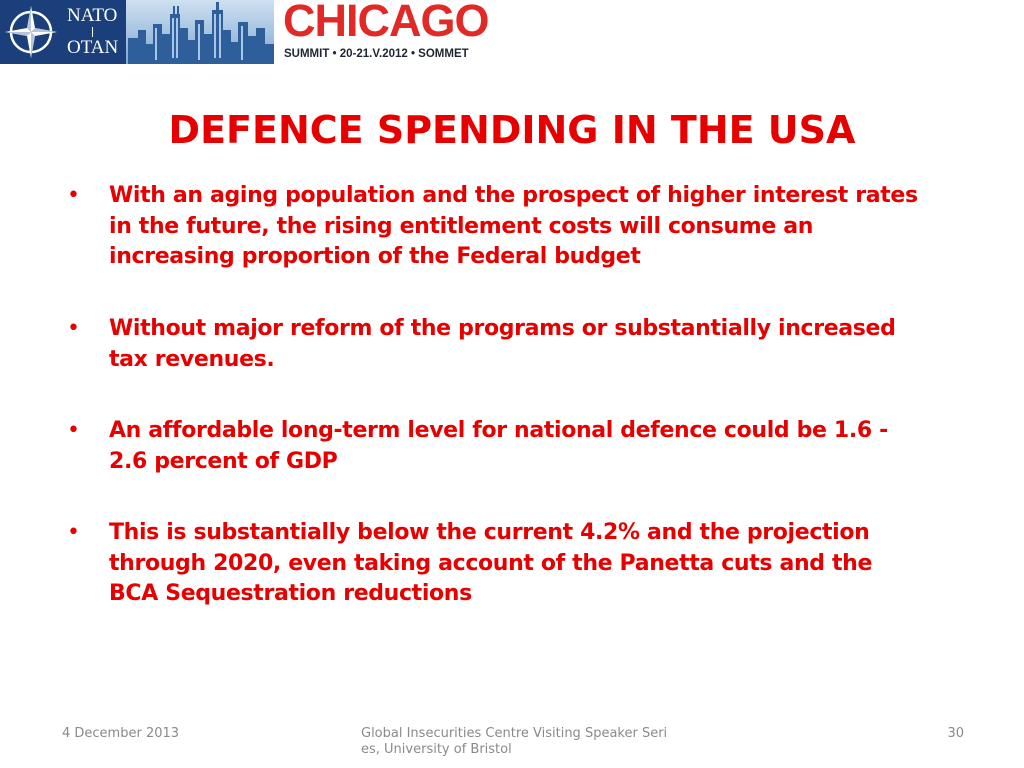  What do you see at coordinates (223, 461) in the screenshot?
I see `bullet-line: 2.6 percent of GDP` at bounding box center [223, 461].